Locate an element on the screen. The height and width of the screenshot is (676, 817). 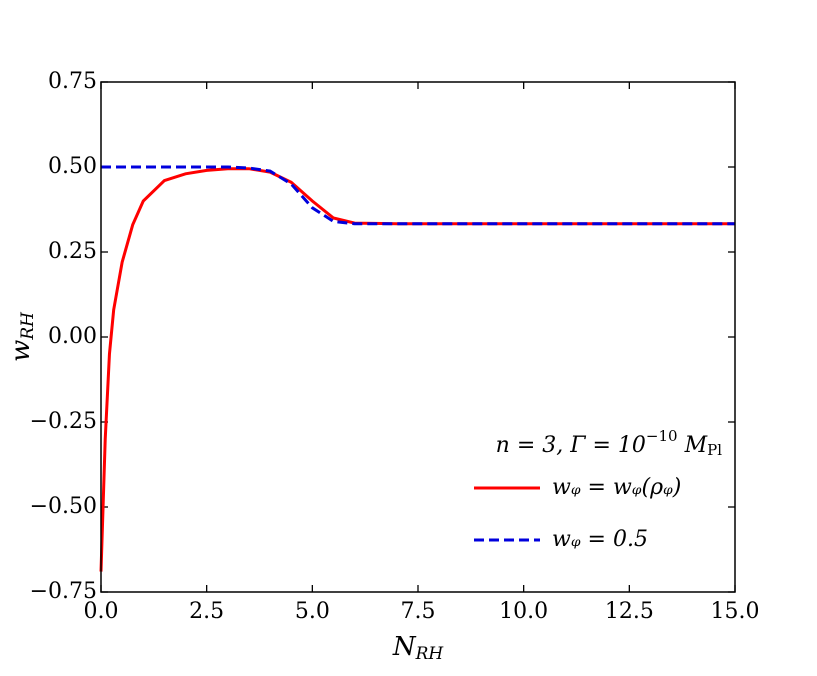
series-line is located at coordinates (418, 195).